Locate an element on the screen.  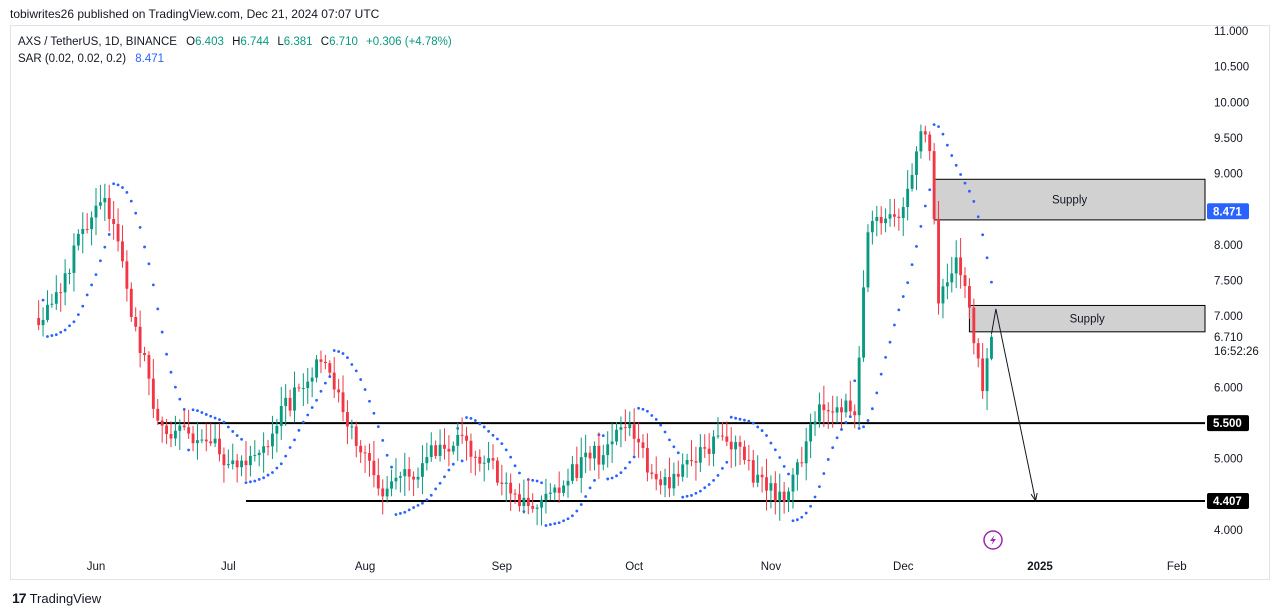
tradingview-footer: 17 TradingView is located at coordinates (56, 598).